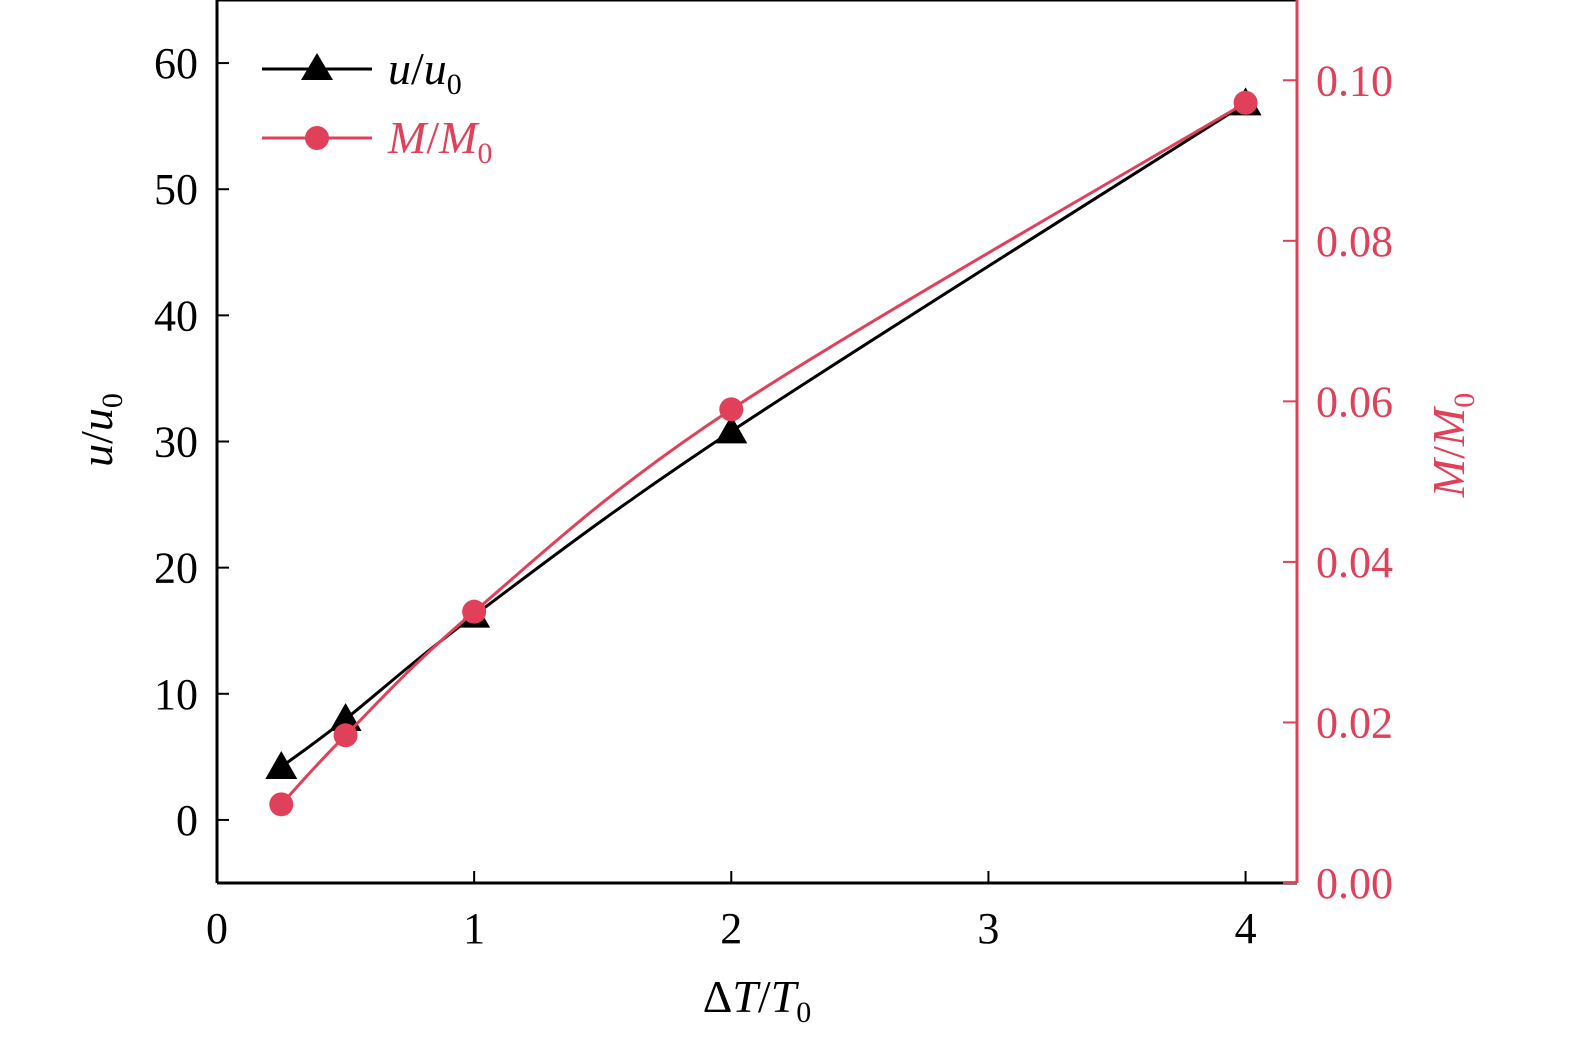 The image size is (1575, 1044). I want to click on left-tick-label: 0, so click(187, 820).